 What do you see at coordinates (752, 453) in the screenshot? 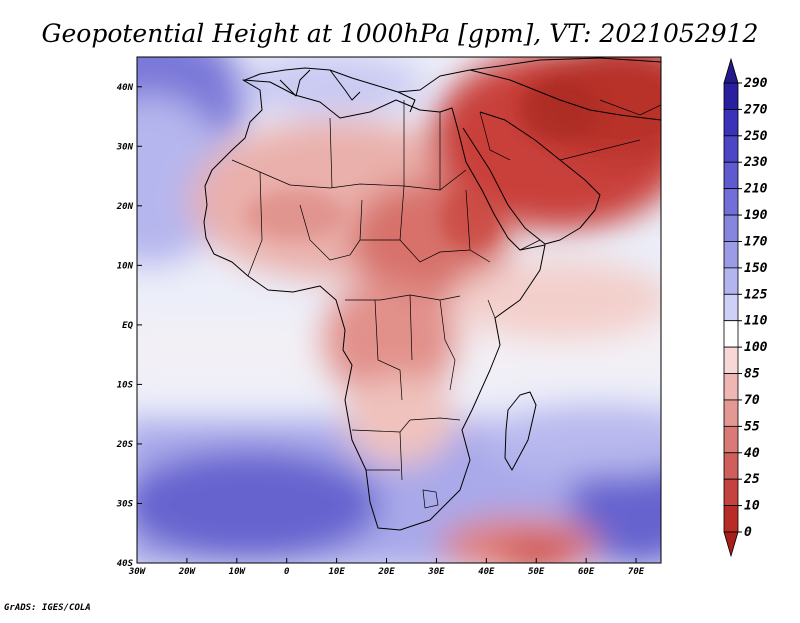
I see `colorbar-label: 40` at bounding box center [752, 453].